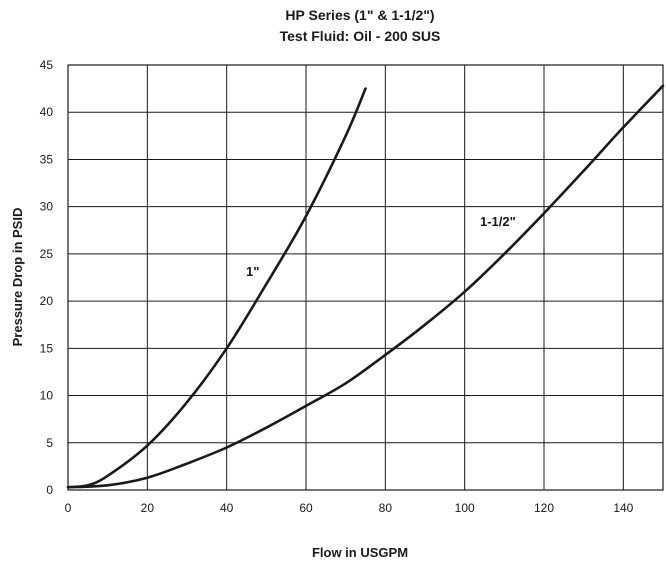 The height and width of the screenshot is (566, 666). I want to click on y-tick-label: 0, so click(49, 490).